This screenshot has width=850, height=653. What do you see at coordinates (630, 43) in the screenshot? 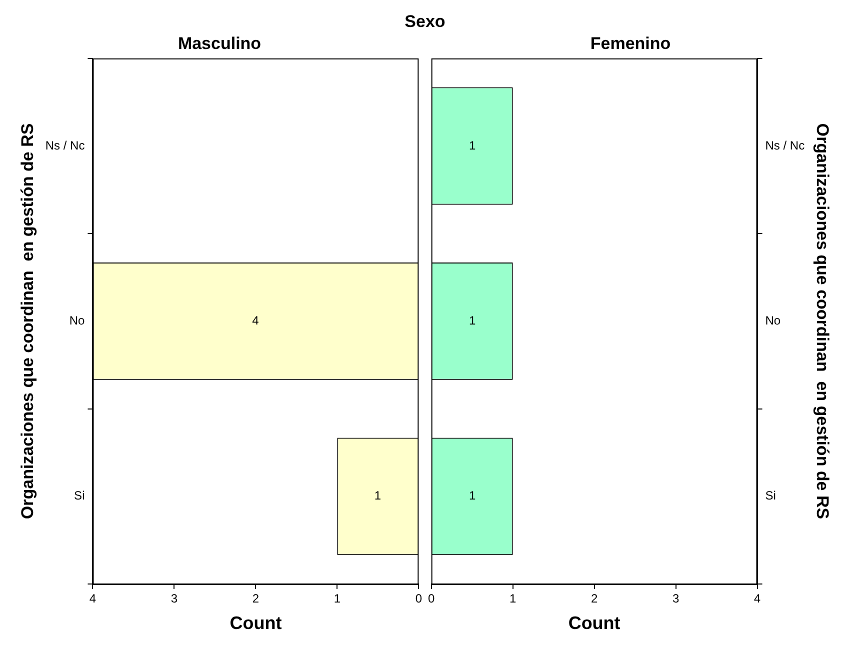
I see `chart-title: Femenino` at bounding box center [630, 43].